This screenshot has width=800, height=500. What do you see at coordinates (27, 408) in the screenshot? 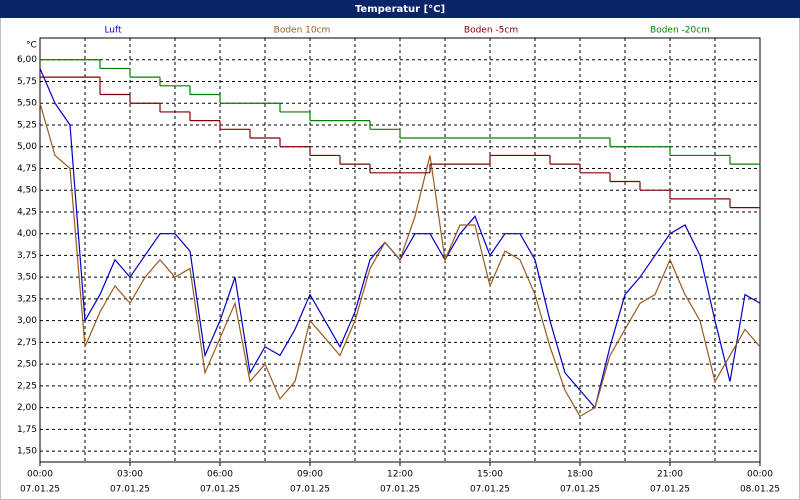
I see `y-tick-label: 2,00` at bounding box center [27, 408].